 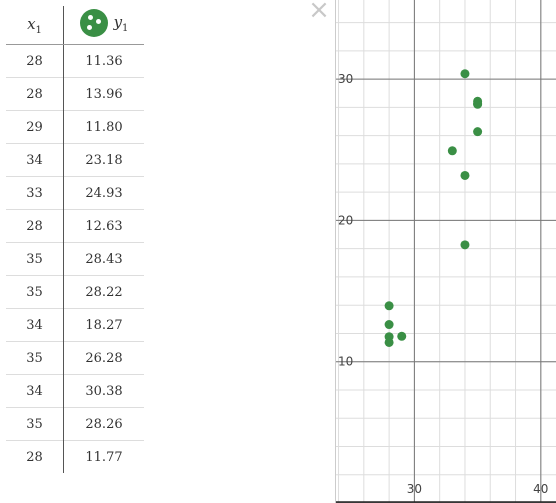 I want to click on table-row: 29 11.80, so click(x=75, y=127).